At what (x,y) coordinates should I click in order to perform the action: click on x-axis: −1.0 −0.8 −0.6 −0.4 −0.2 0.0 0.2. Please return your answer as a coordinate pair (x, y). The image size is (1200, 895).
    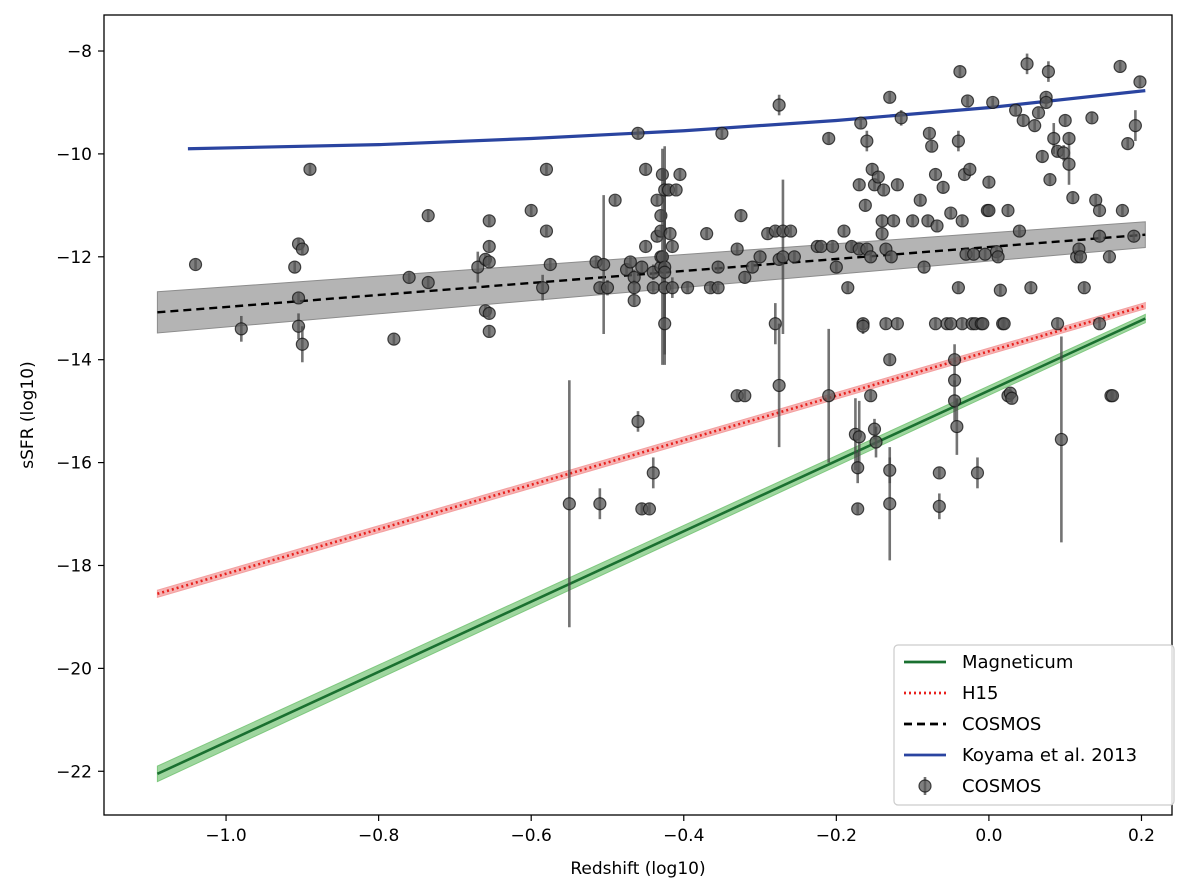
    Looking at the image, I should click on (680, 830).